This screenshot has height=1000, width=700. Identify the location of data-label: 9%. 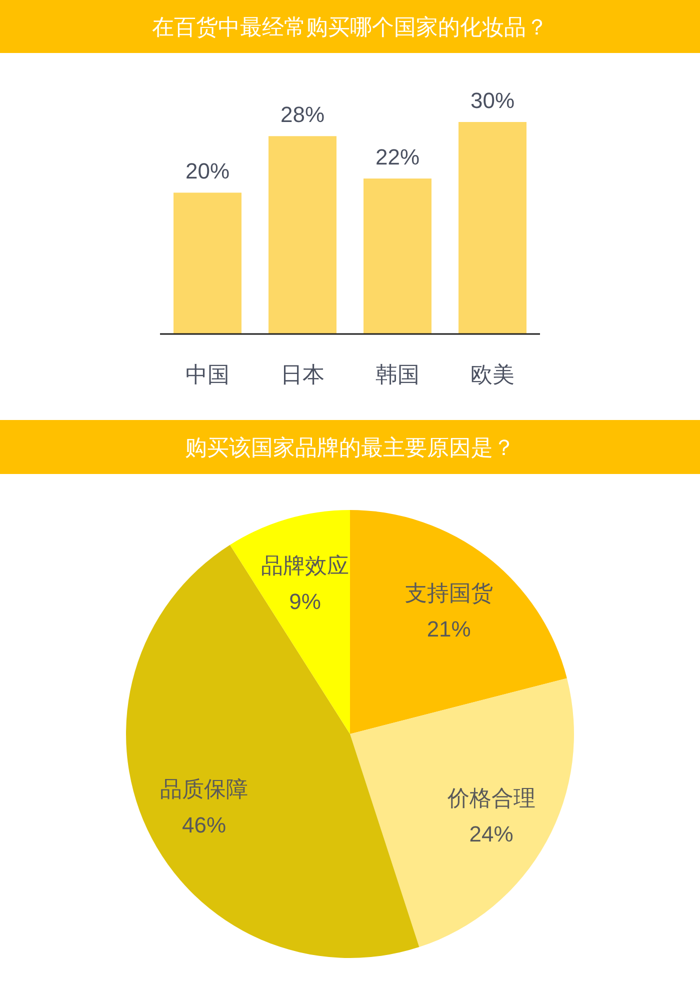
(305, 601).